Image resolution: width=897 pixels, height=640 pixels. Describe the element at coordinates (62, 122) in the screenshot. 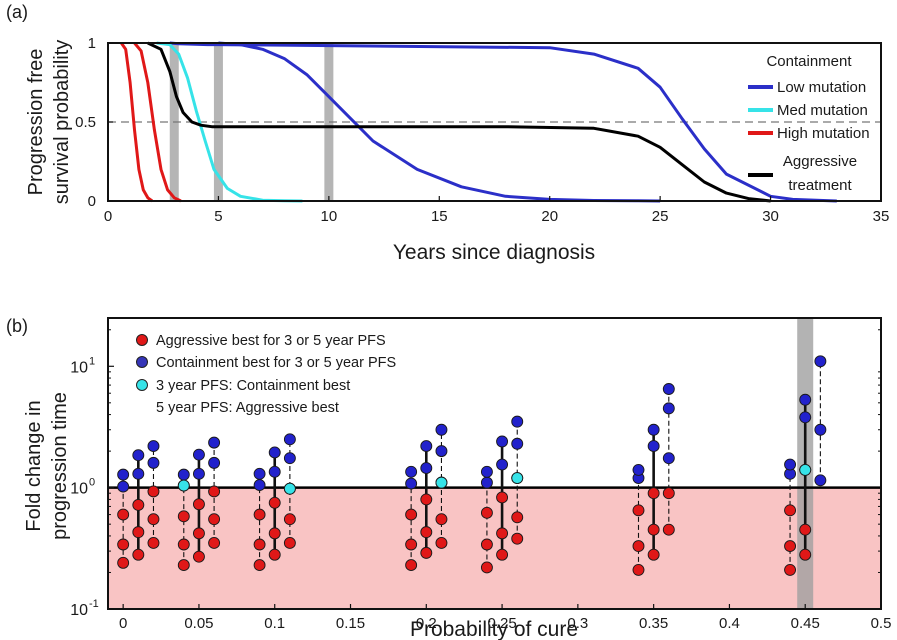

I see `panel-a-ylabel-line2: survival probability` at that location.